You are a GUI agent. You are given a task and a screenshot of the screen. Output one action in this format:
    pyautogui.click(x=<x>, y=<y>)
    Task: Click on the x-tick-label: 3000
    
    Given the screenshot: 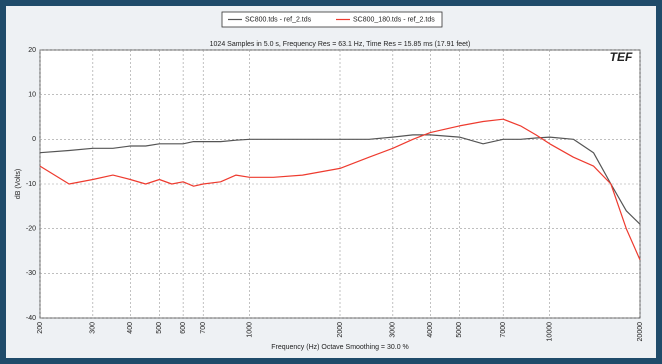 What is the action you would take?
    pyautogui.click(x=393, y=330)
    